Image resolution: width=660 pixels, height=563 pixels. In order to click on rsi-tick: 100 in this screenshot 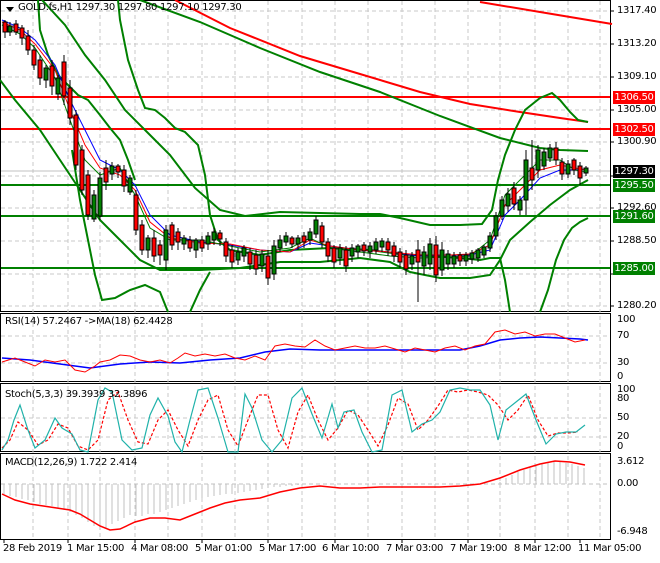, I will do `click(626, 319)`.